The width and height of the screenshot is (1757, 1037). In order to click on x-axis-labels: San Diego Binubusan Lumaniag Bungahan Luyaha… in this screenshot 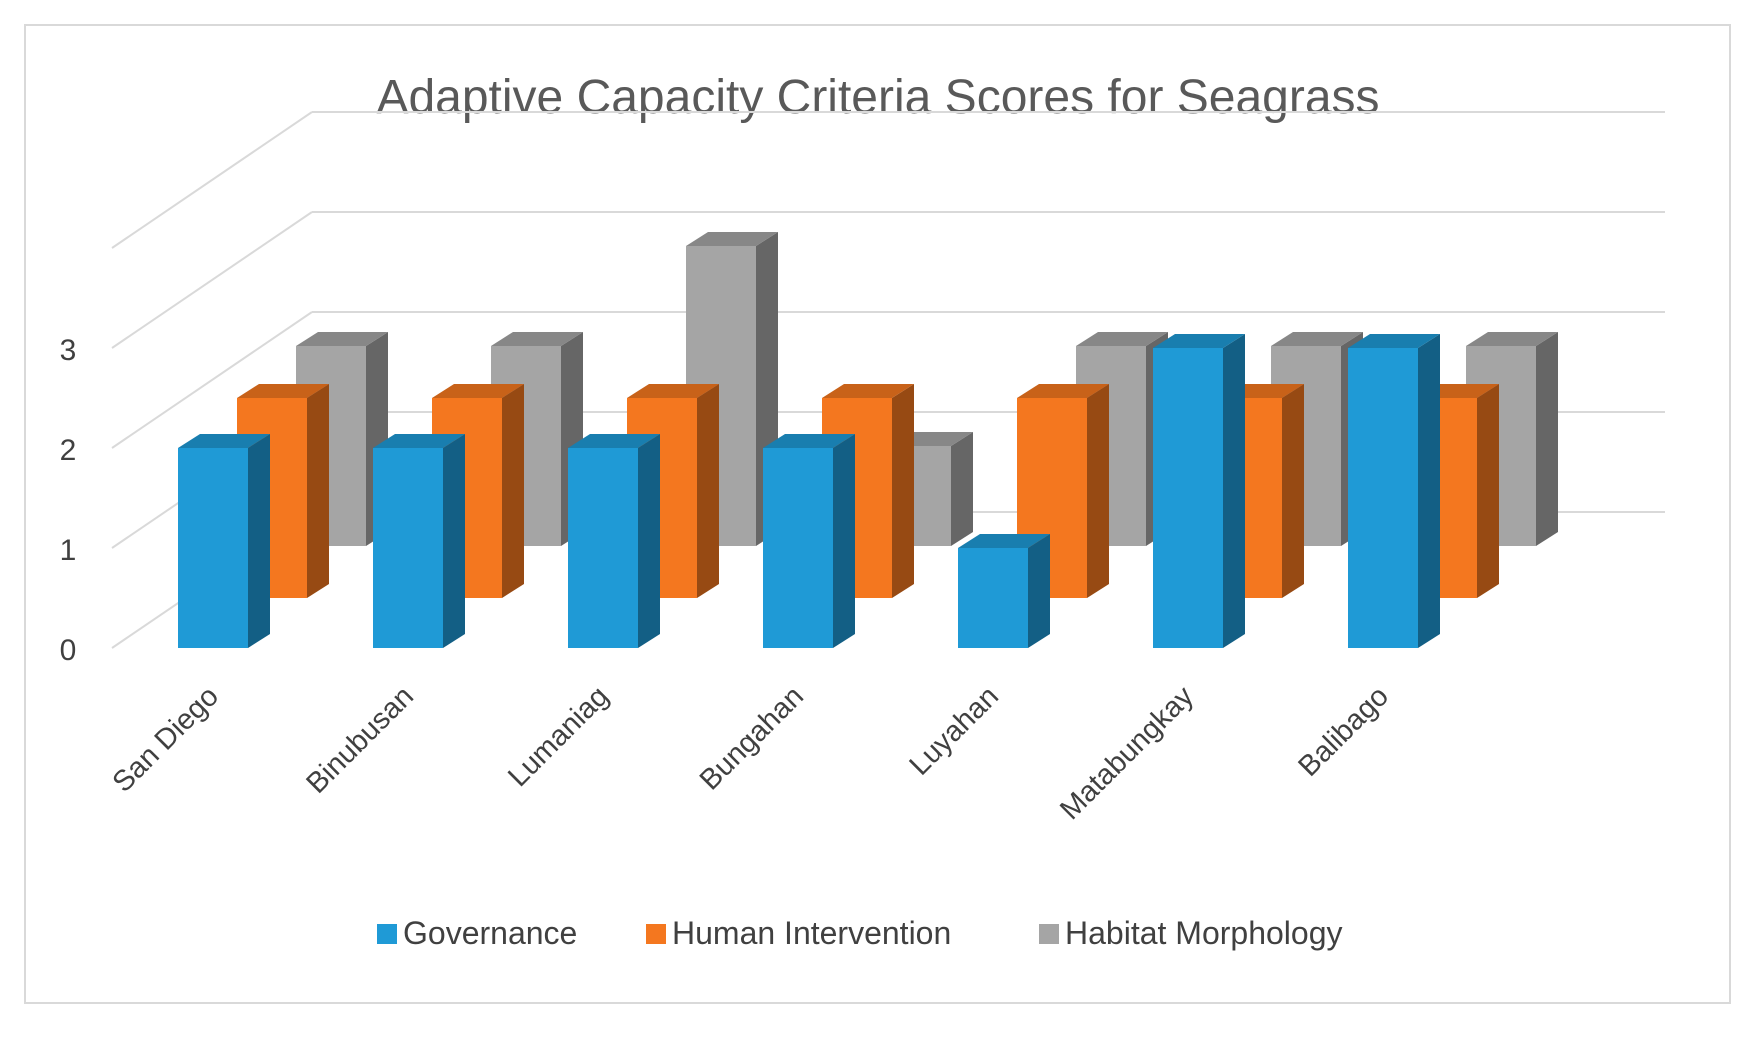, I will do `click(751, 753)`.